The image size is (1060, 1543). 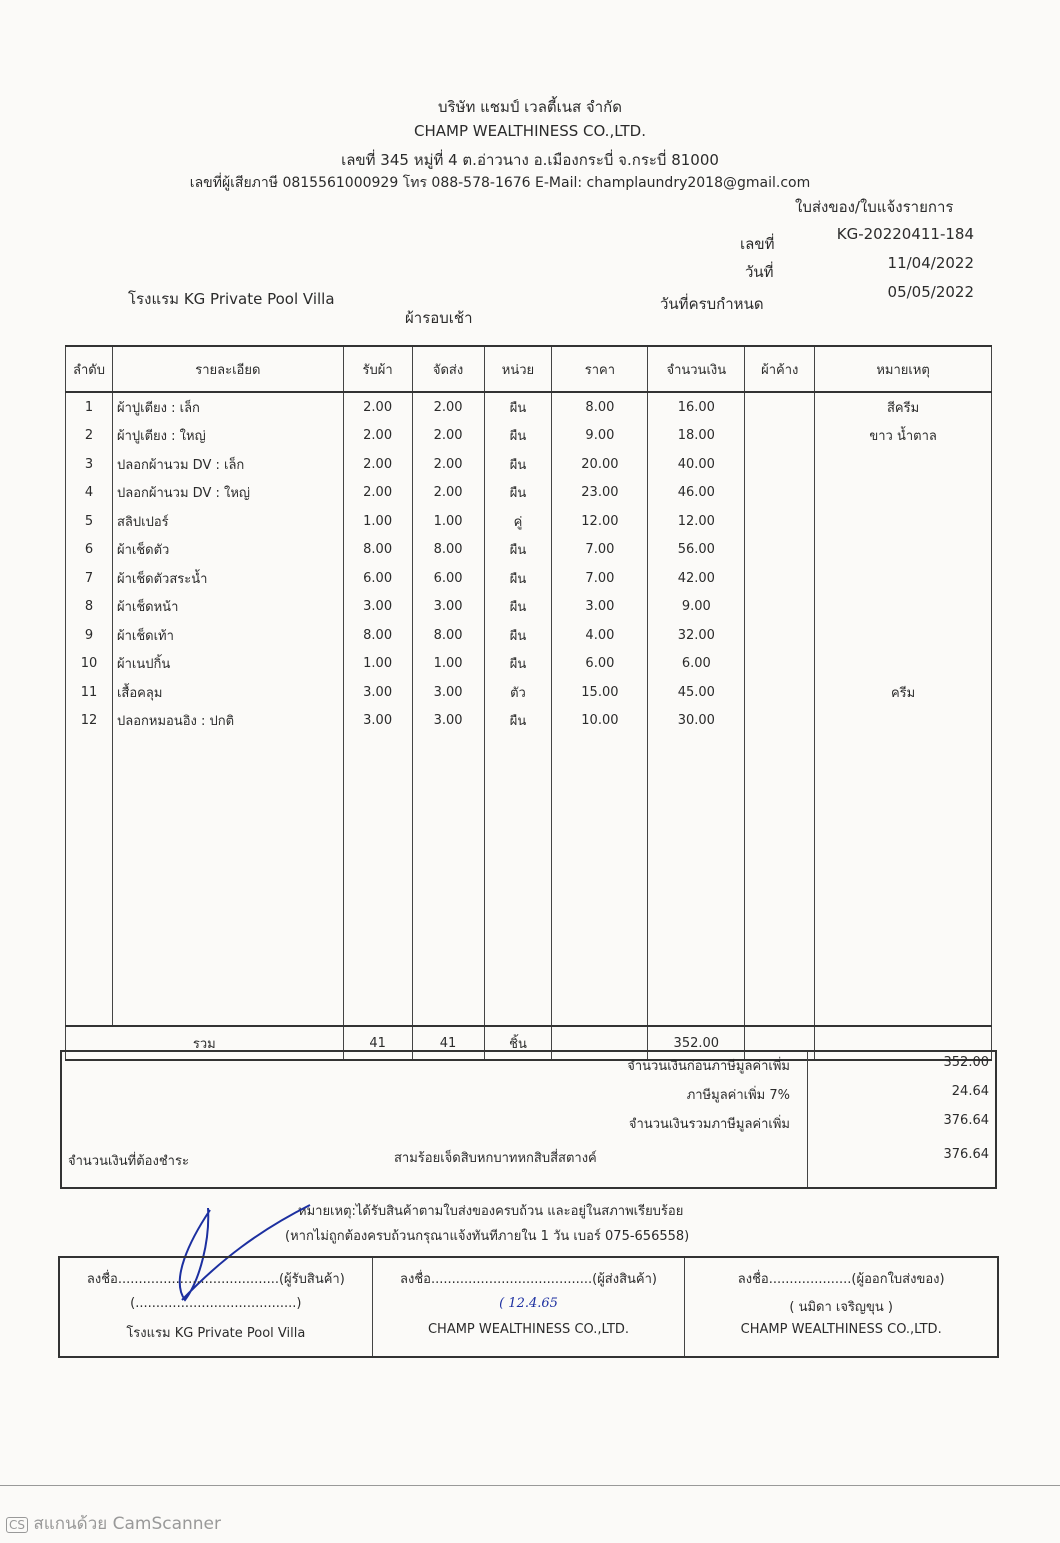 I want to click on cell-no: 1, so click(x=89, y=407).